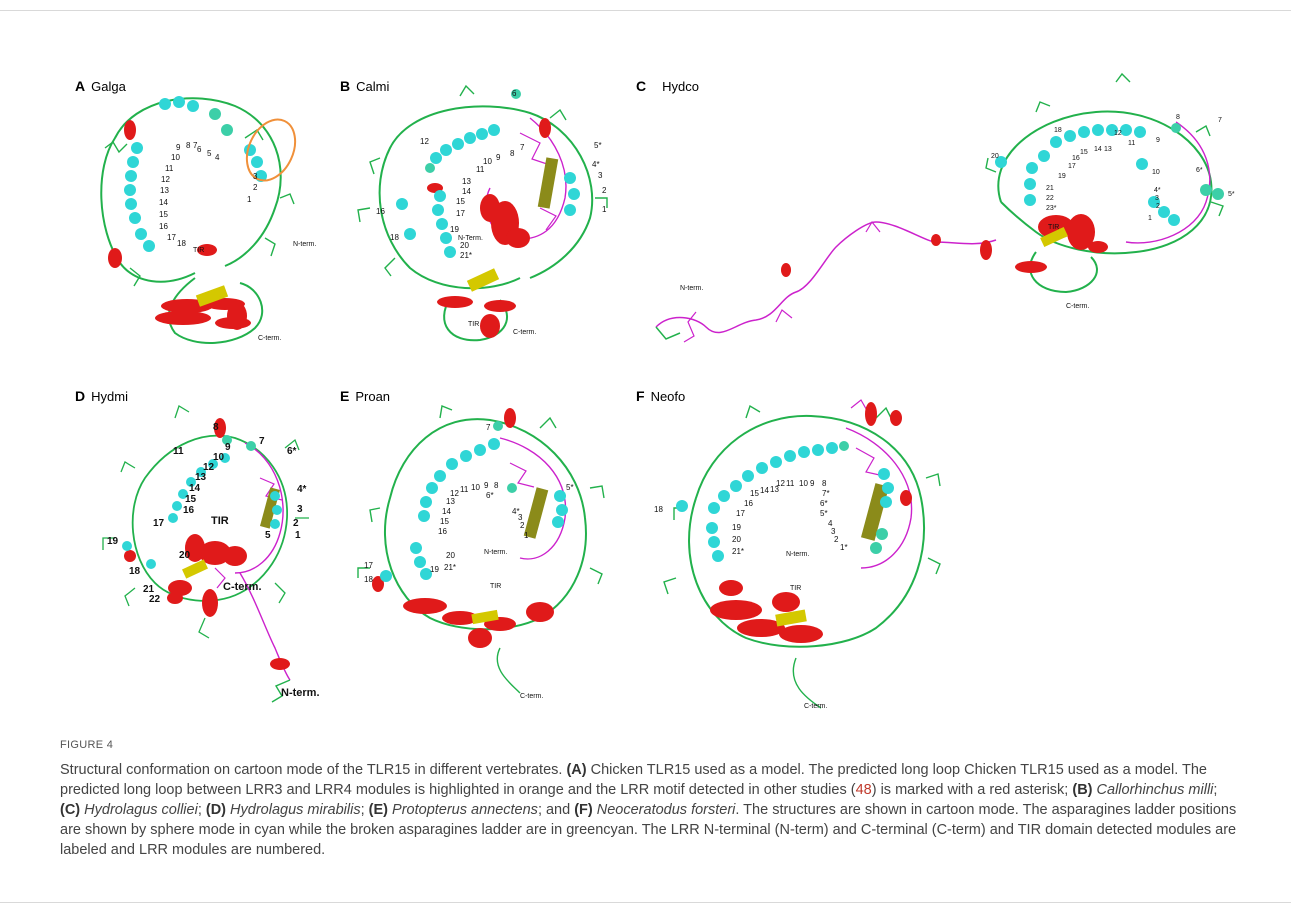 The image size is (1291, 917). Describe the element at coordinates (149, 589) in the screenshot. I see `svg-text: 21` at that location.